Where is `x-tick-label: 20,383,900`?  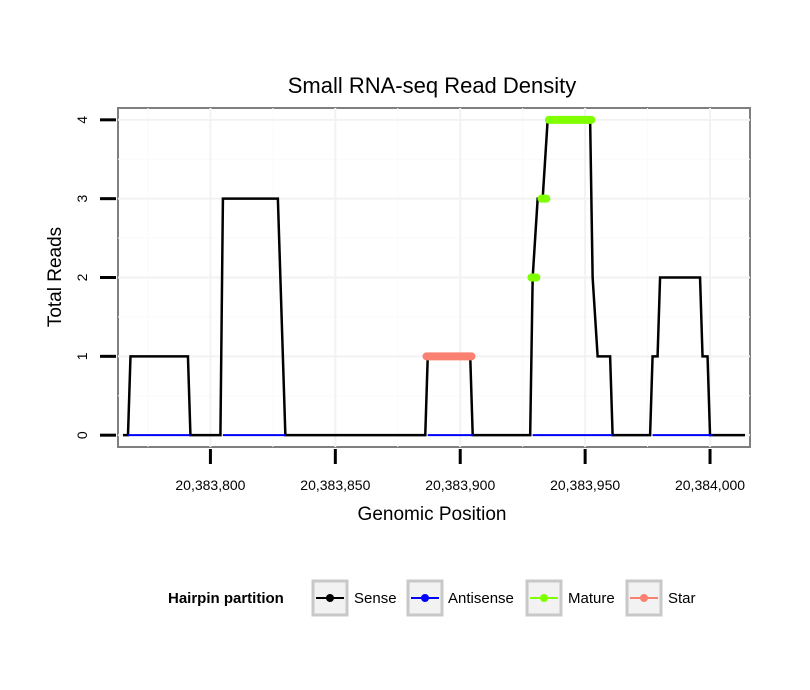
x-tick-label: 20,383,900 is located at coordinates (460, 485).